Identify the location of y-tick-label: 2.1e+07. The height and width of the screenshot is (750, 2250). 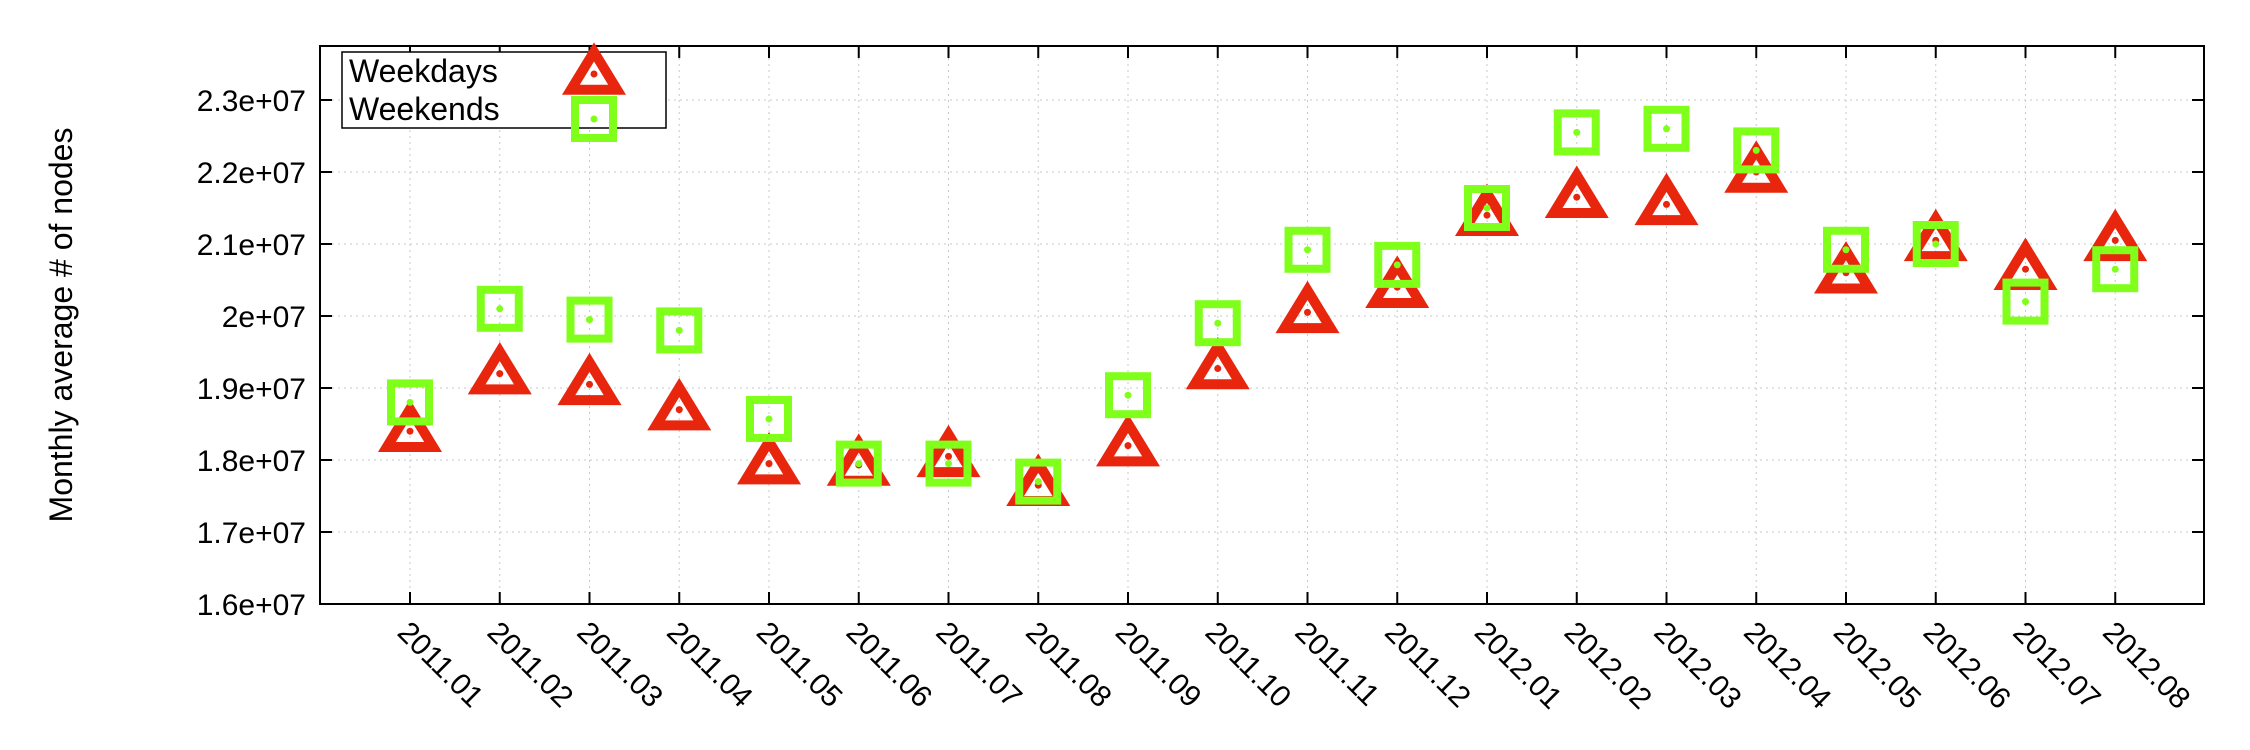
(251, 245).